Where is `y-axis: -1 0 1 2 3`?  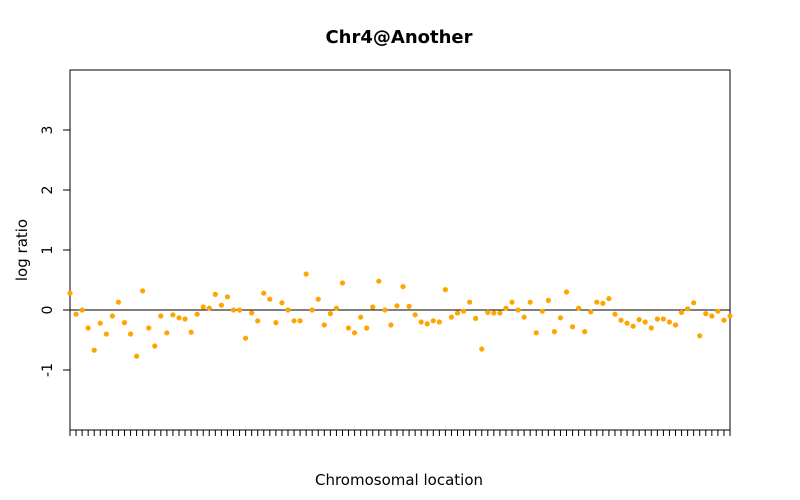 y-axis: -1 0 1 2 3 is located at coordinates (55, 251).